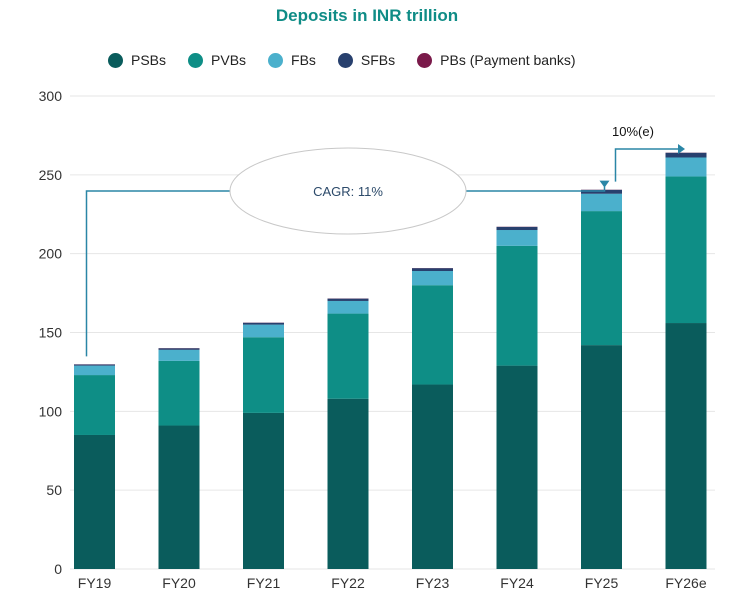 The width and height of the screenshot is (734, 601). What do you see at coordinates (348, 583) in the screenshot?
I see `x-tick-label: FY22` at bounding box center [348, 583].